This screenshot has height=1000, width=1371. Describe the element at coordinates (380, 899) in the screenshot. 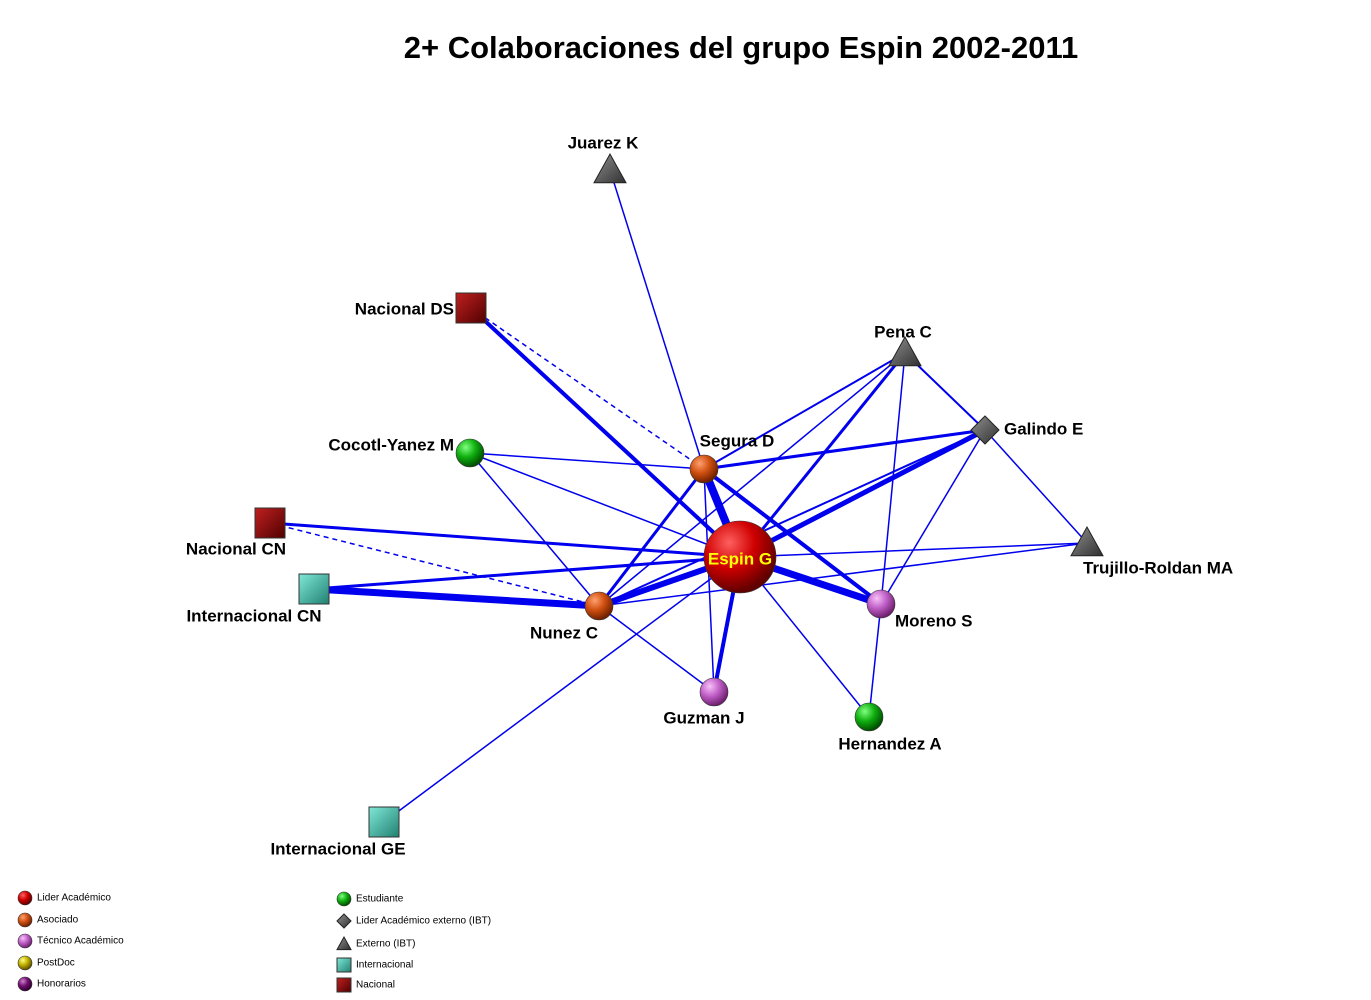

I see `legend-label: Estudiante` at that location.